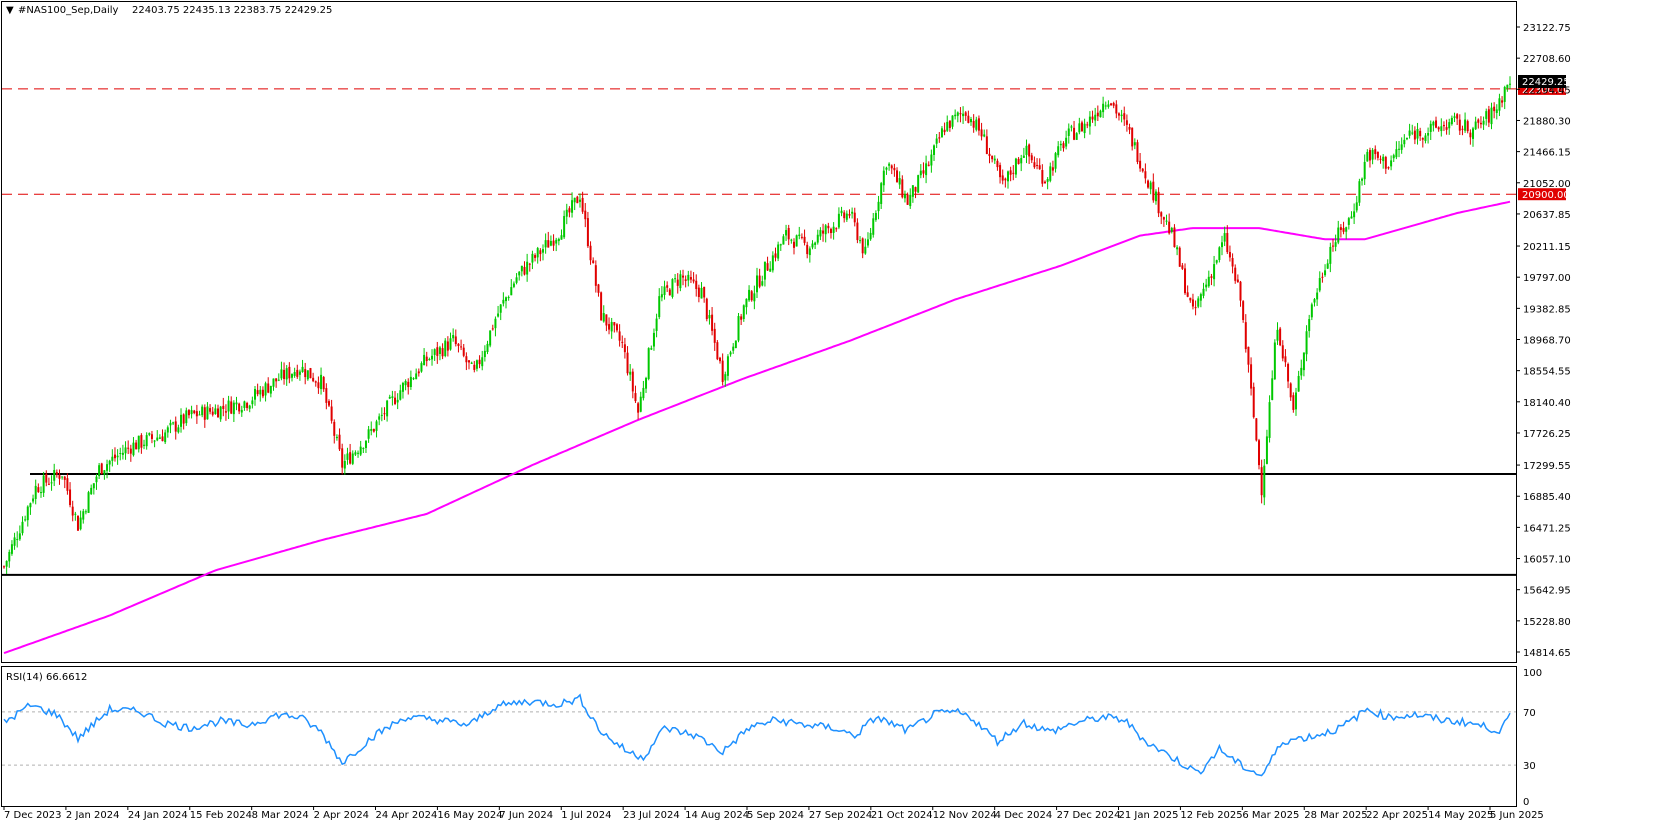 This screenshot has width=1655, height=821. Describe the element at coordinates (1547, 497) in the screenshot. I see `price-tick-label: 16885.40` at that location.